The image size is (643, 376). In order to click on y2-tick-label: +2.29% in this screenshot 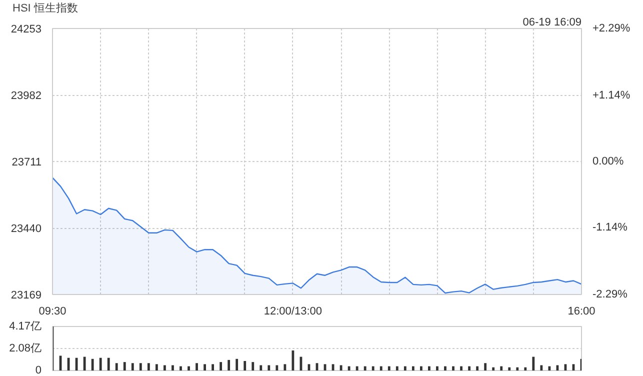, I will do `click(611, 28)`.